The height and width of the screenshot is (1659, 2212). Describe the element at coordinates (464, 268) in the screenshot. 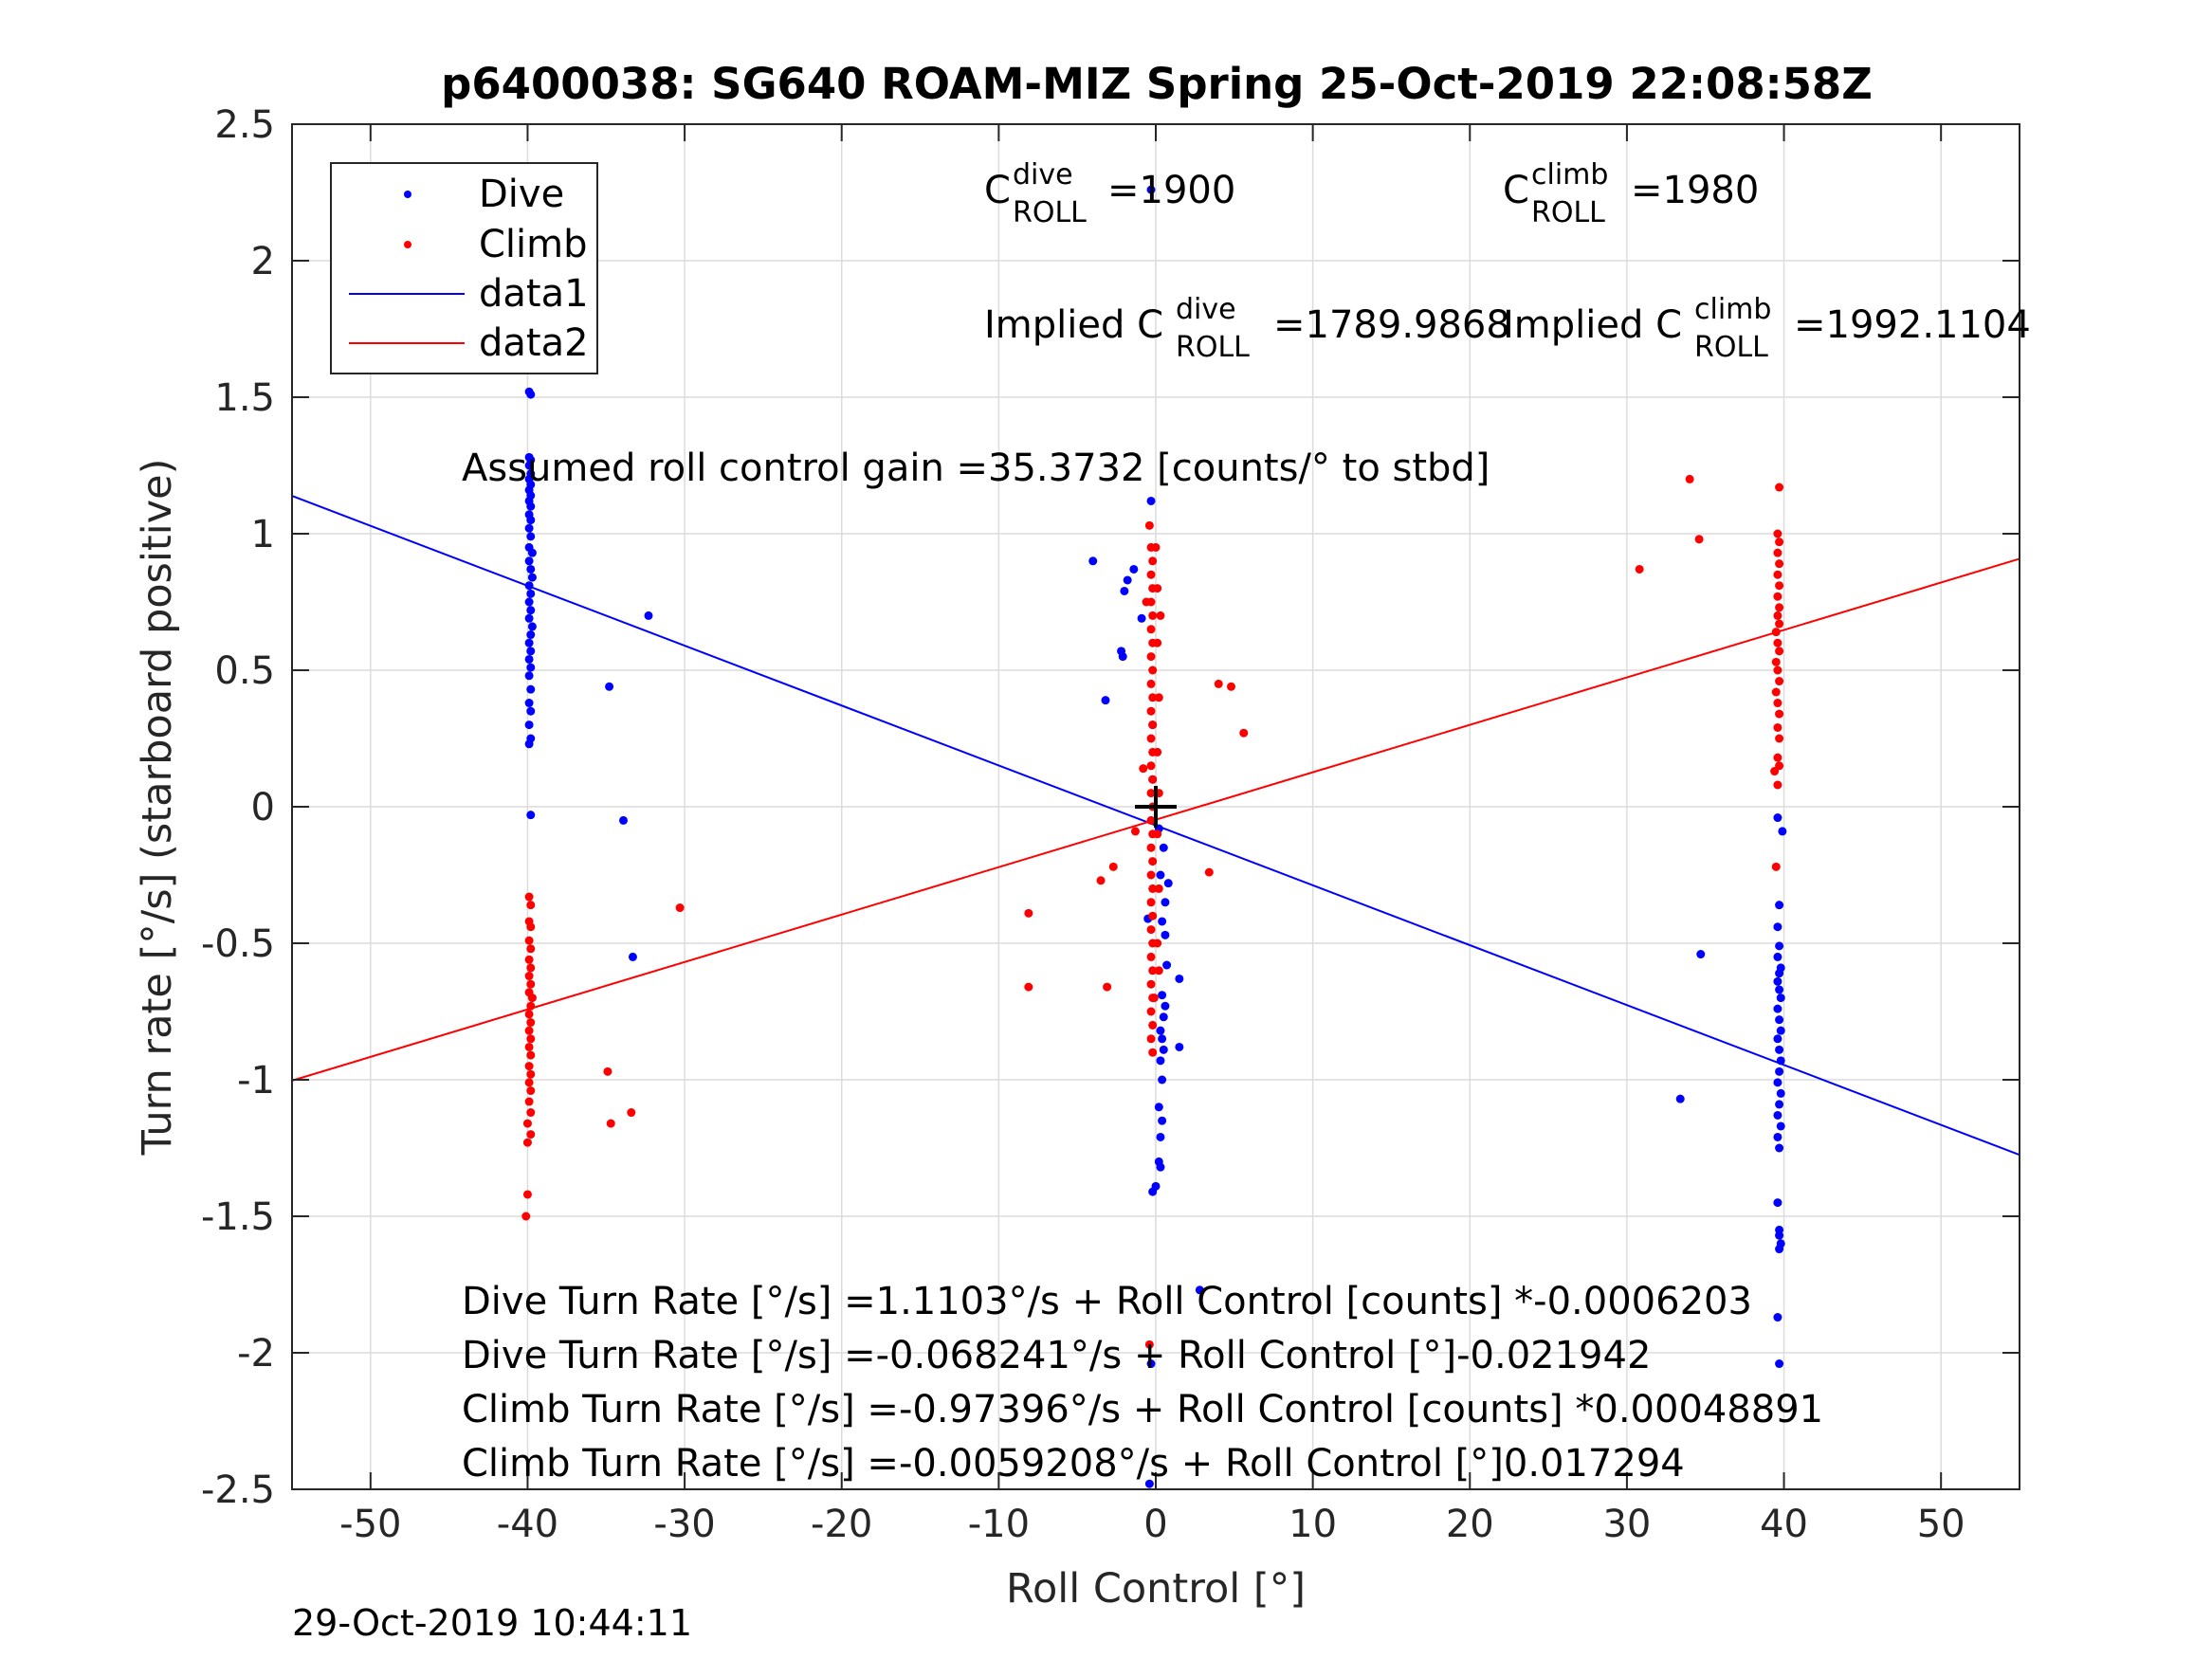

I see `legend-box` at that location.